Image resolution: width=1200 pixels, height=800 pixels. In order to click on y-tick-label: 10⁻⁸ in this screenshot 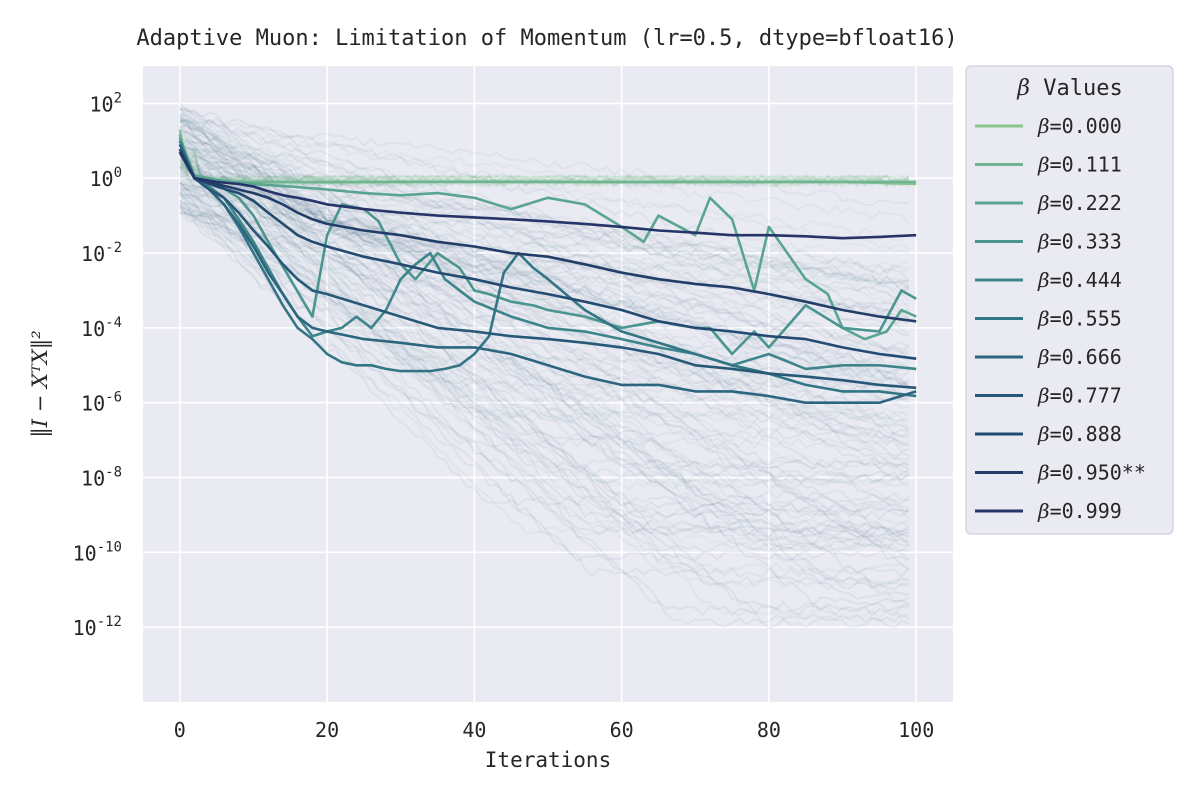, I will do `click(101, 478)`.